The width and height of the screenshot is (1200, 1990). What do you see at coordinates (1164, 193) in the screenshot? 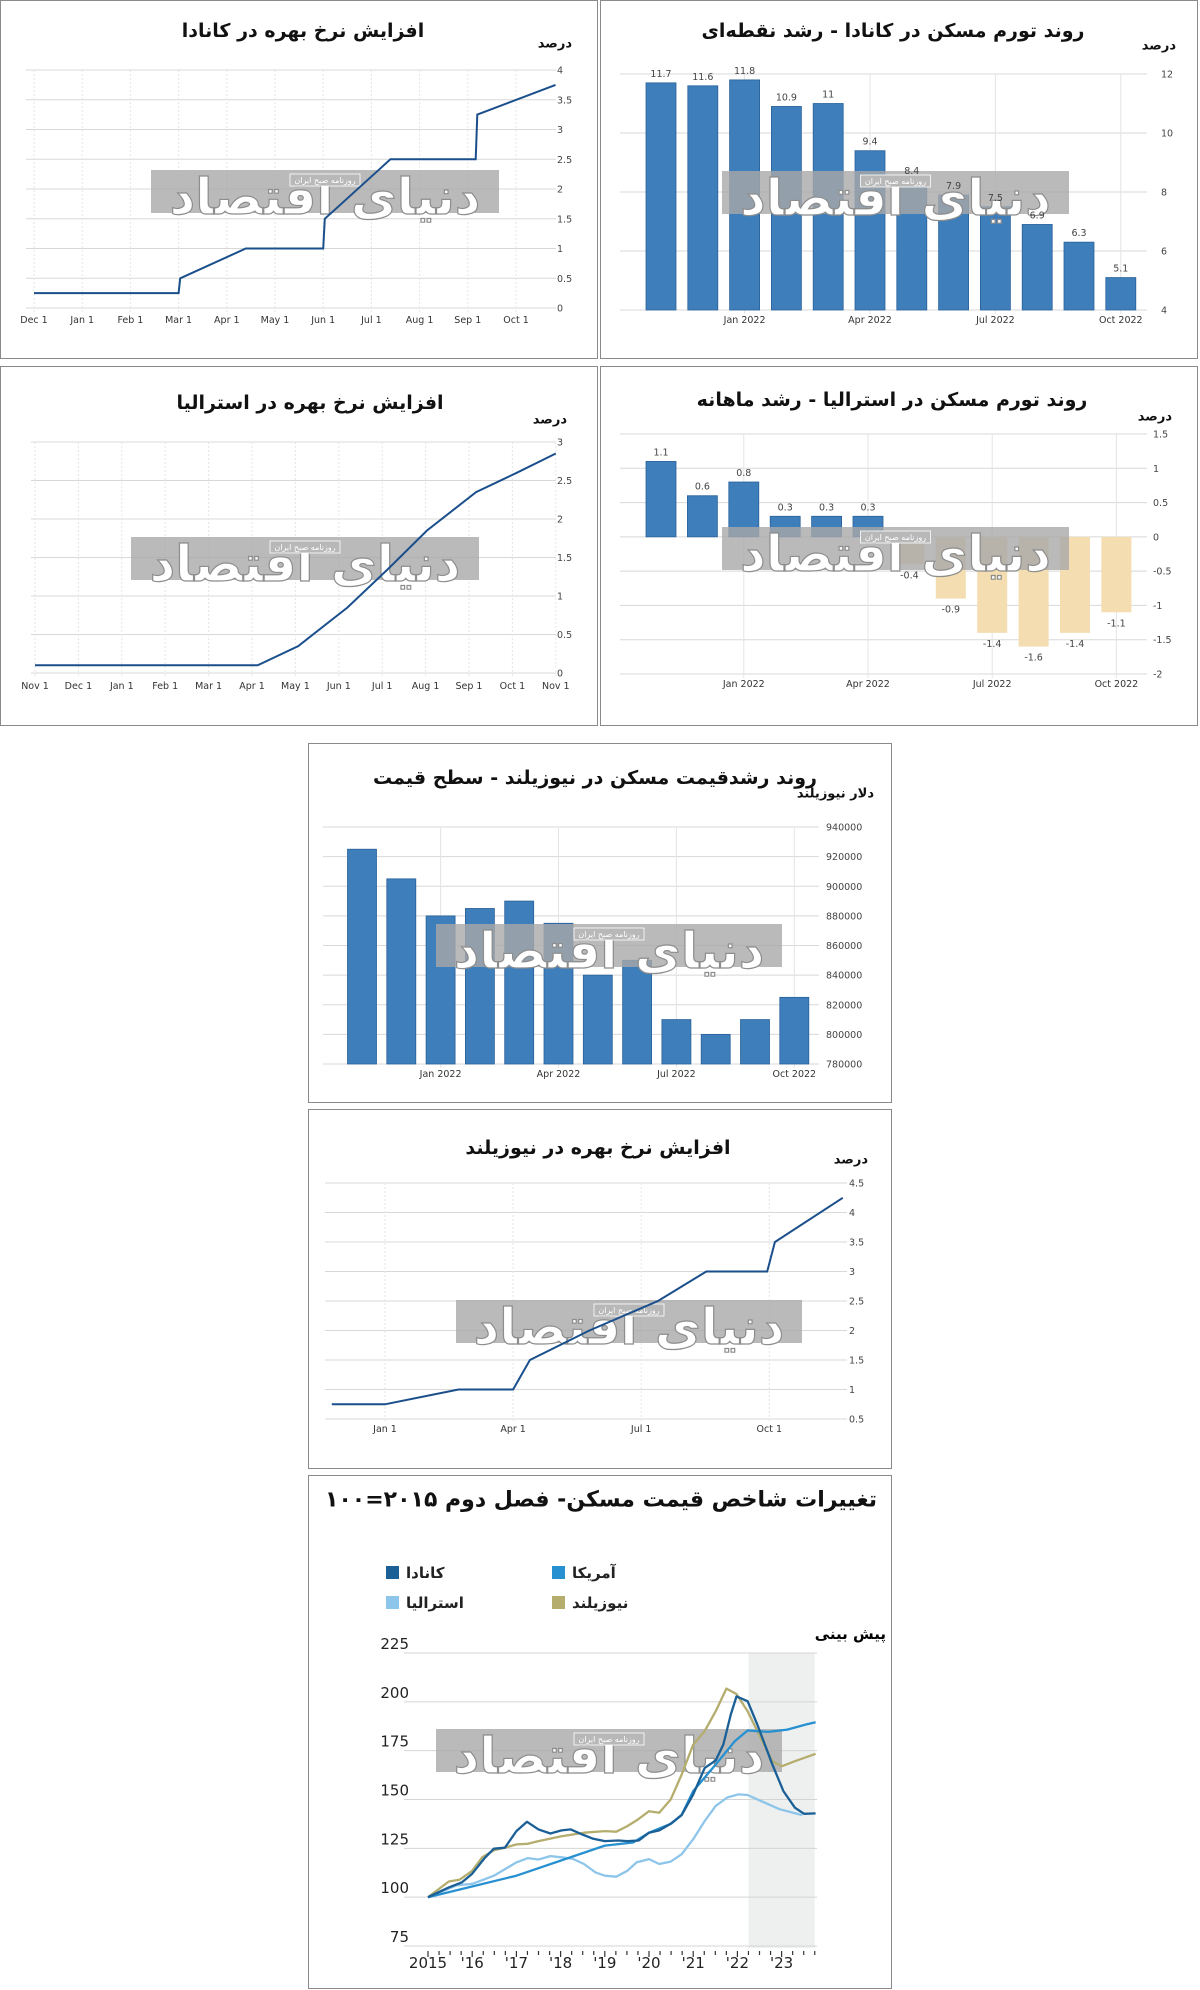
I see `y-tick-label: 8` at bounding box center [1164, 193].